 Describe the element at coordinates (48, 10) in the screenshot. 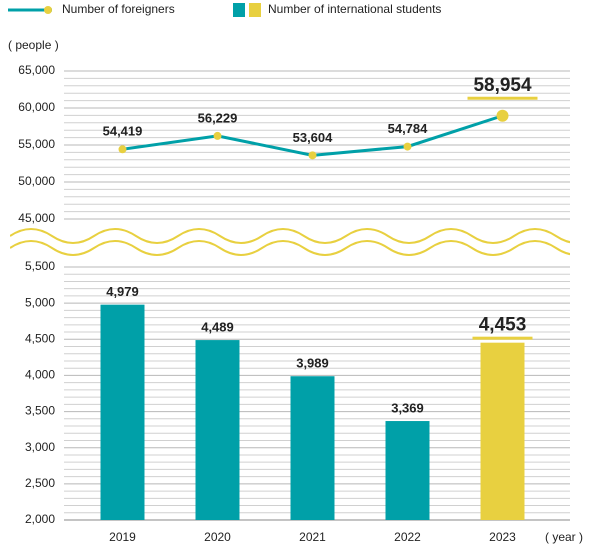

I see `legend-marker` at that location.